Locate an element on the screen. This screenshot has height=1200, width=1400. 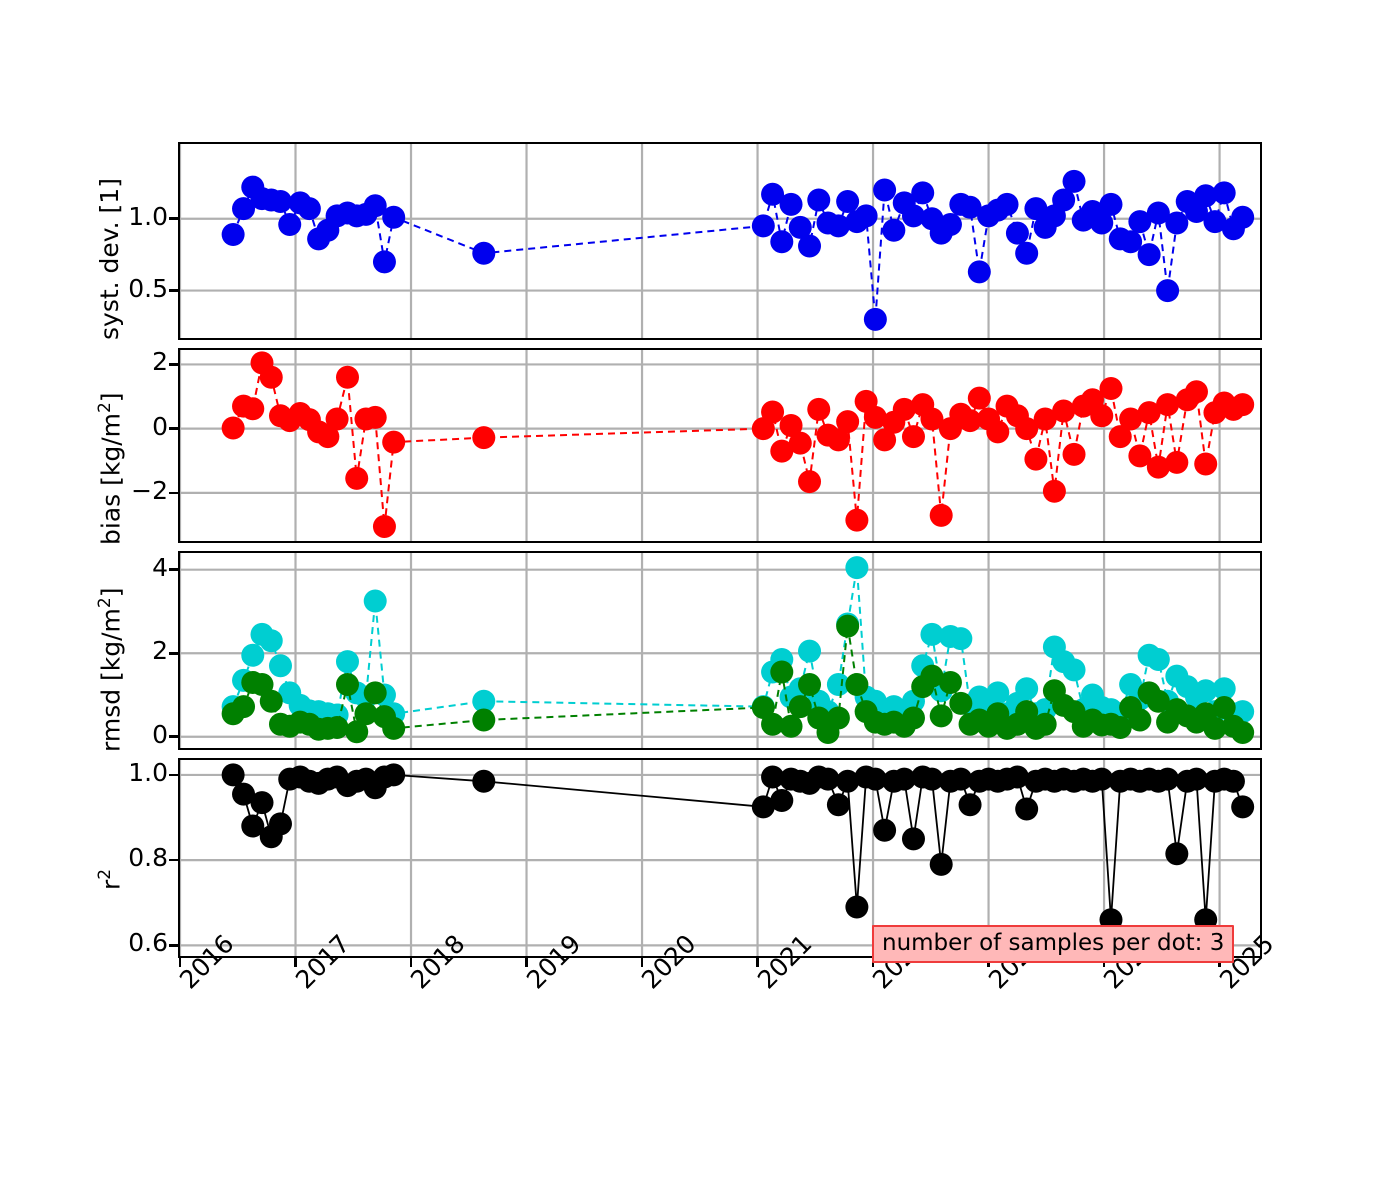
series-line is located at coordinates (738, 847).